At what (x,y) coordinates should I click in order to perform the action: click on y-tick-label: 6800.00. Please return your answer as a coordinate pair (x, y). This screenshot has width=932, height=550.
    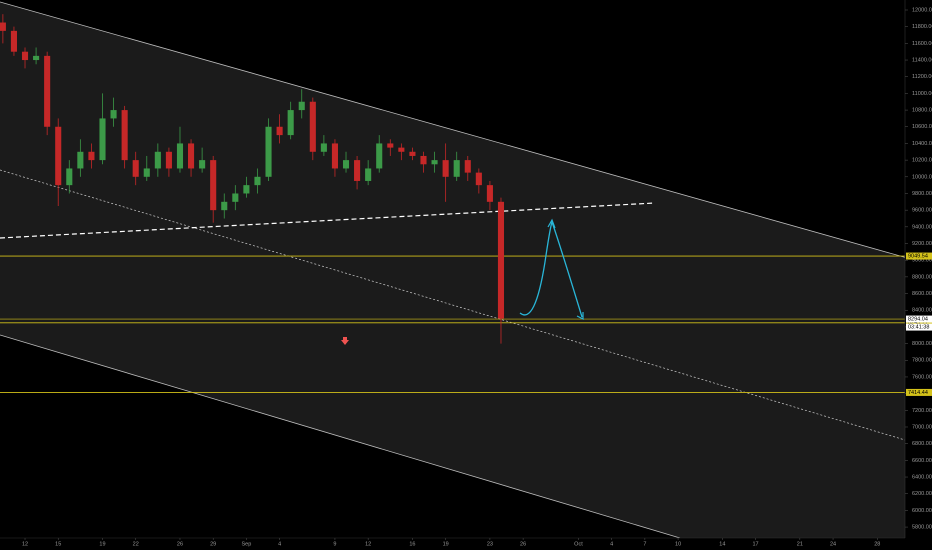
    Looking at the image, I should click on (922, 444).